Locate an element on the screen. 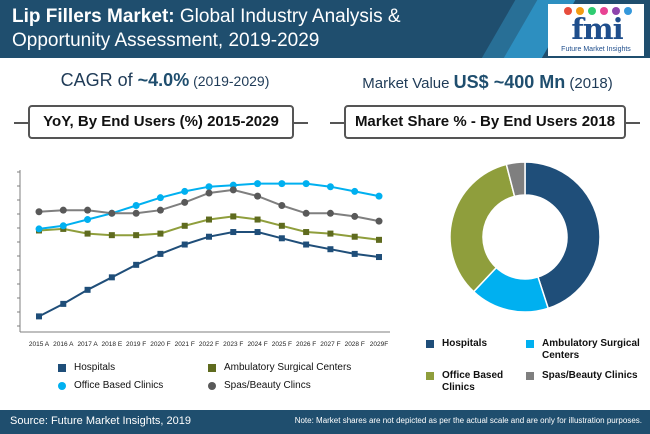 This screenshot has height=434, width=650. x-tick-label: 2016 A is located at coordinates (63, 344).